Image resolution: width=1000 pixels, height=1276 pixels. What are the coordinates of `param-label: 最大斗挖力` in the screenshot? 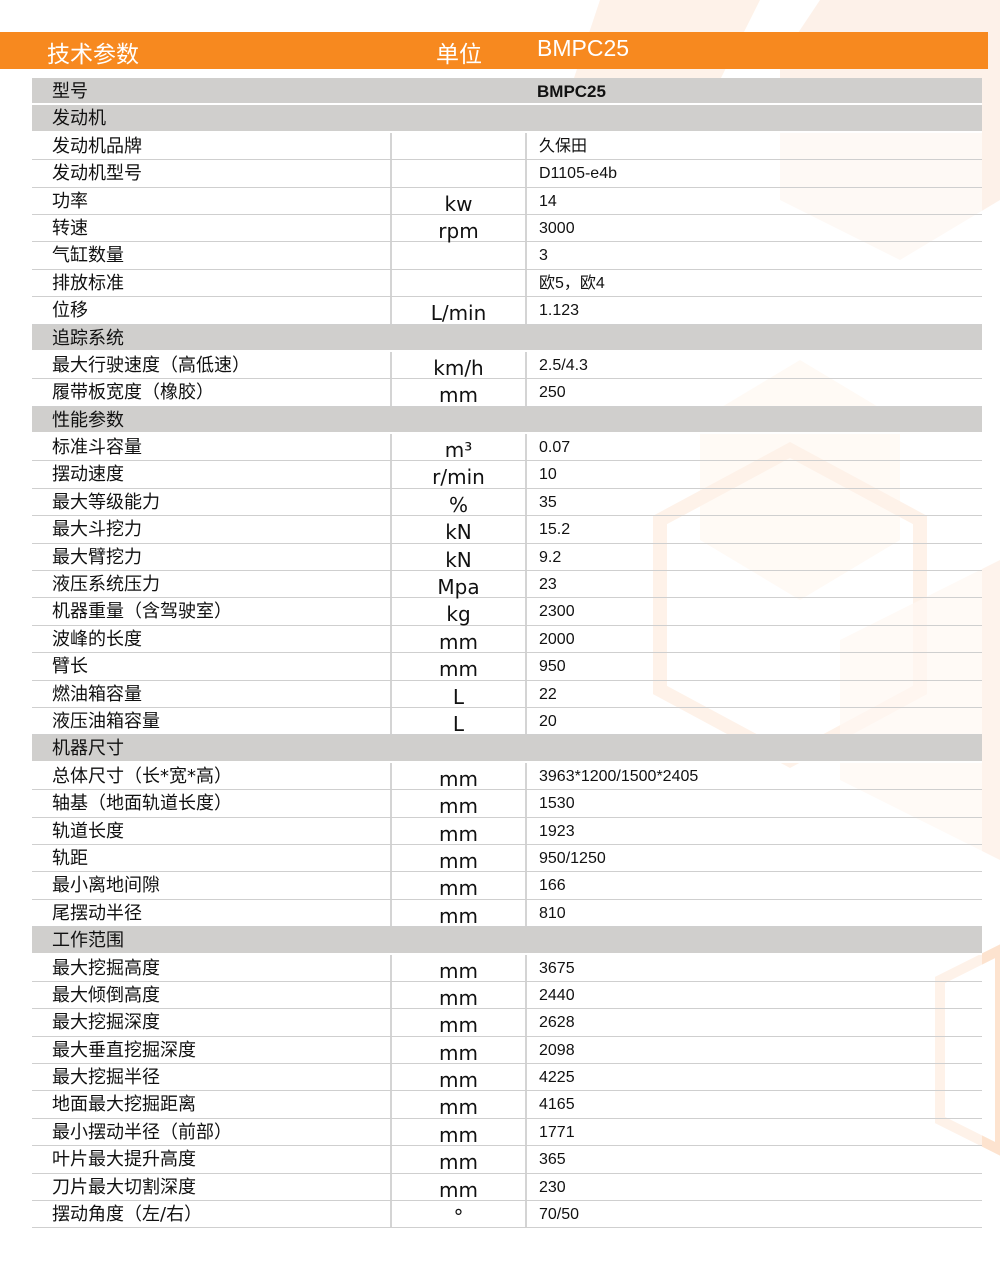 It's located at (212, 529).